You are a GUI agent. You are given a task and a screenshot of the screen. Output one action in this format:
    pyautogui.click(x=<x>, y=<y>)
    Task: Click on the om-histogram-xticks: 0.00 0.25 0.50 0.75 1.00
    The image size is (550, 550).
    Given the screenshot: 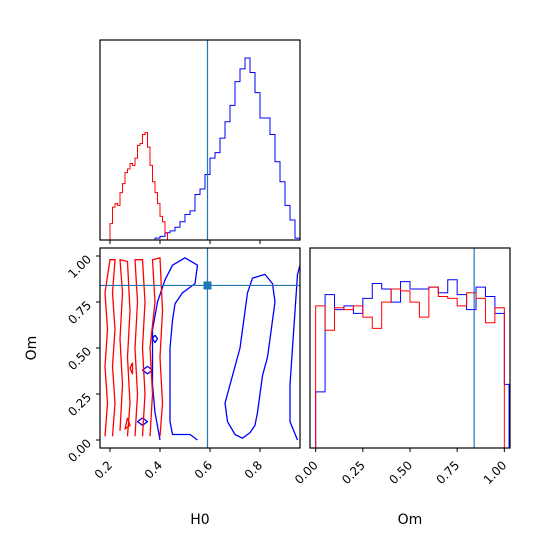 What is the action you would take?
    pyautogui.click(x=400, y=467)
    